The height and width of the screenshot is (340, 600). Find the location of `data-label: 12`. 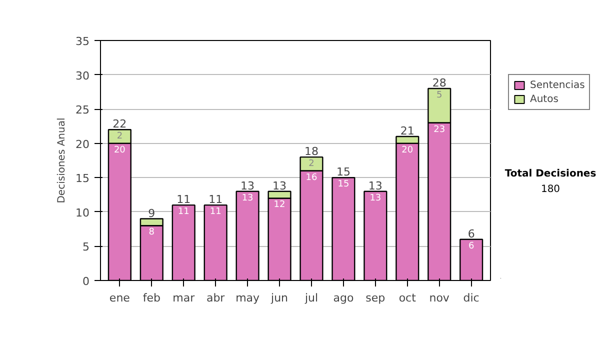

data-label: 12 is located at coordinates (280, 205).